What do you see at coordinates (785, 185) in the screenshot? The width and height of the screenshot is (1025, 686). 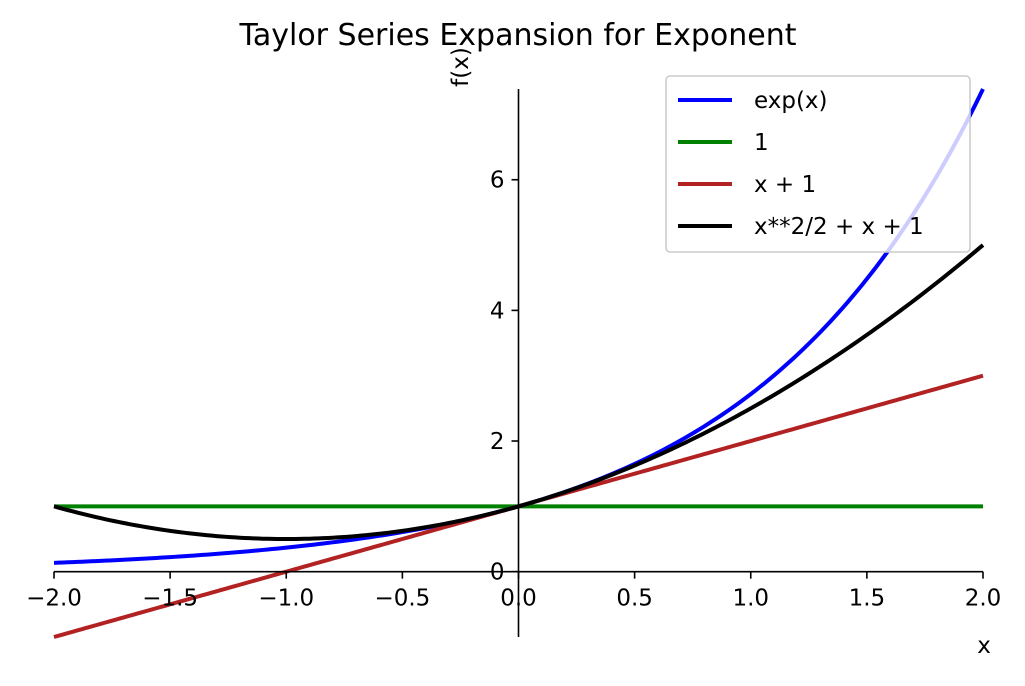 I see `legend-label: x + 1` at bounding box center [785, 185].